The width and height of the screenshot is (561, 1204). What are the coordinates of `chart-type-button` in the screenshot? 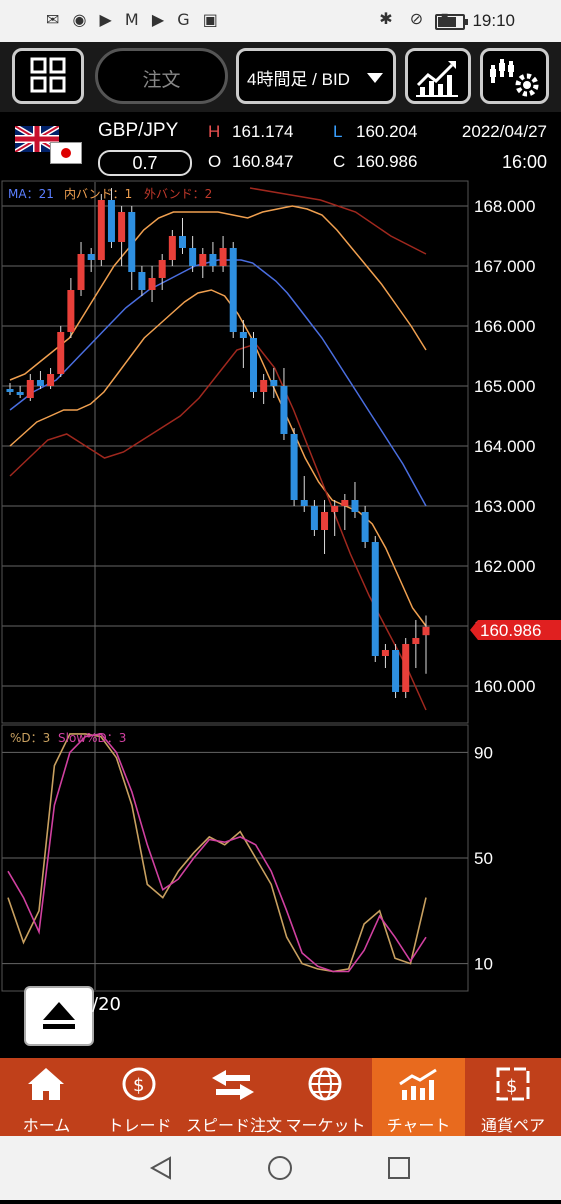 It's located at (438, 76).